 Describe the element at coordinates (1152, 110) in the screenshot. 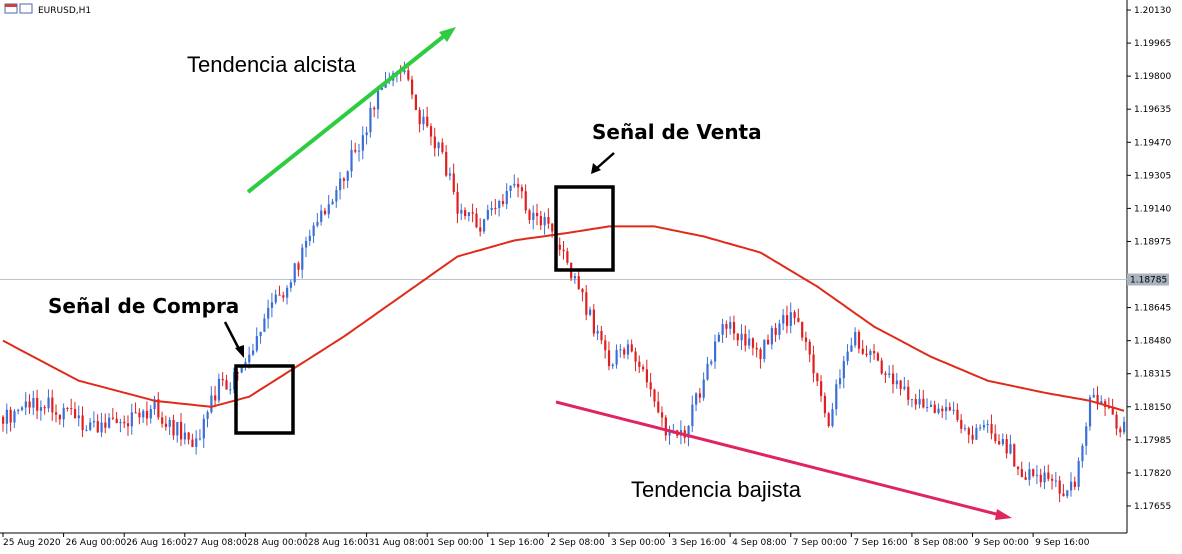

I see `price-tick-label: 1.19635` at that location.